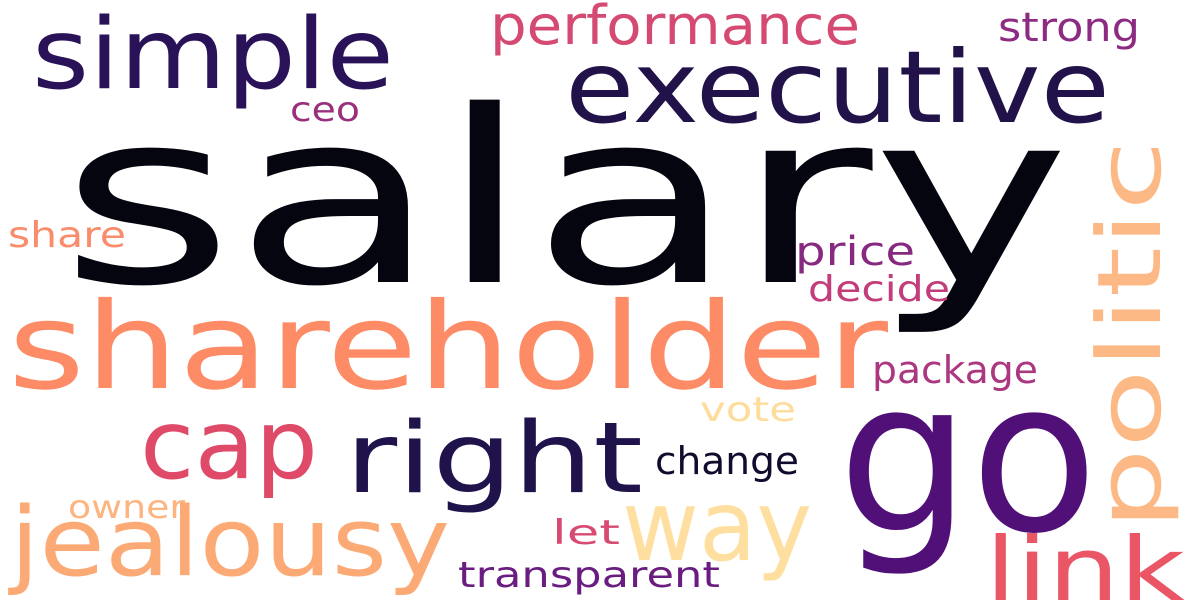 This screenshot has width=1200, height=600. Describe the element at coordinates (727, 461) in the screenshot. I see `word-change: change` at that location.